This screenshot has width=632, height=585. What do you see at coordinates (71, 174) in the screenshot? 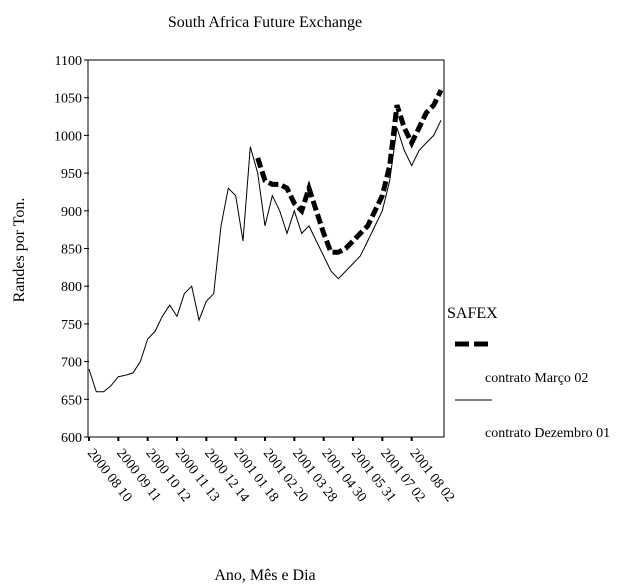
I see `y-tick-label: 950` at bounding box center [71, 174].